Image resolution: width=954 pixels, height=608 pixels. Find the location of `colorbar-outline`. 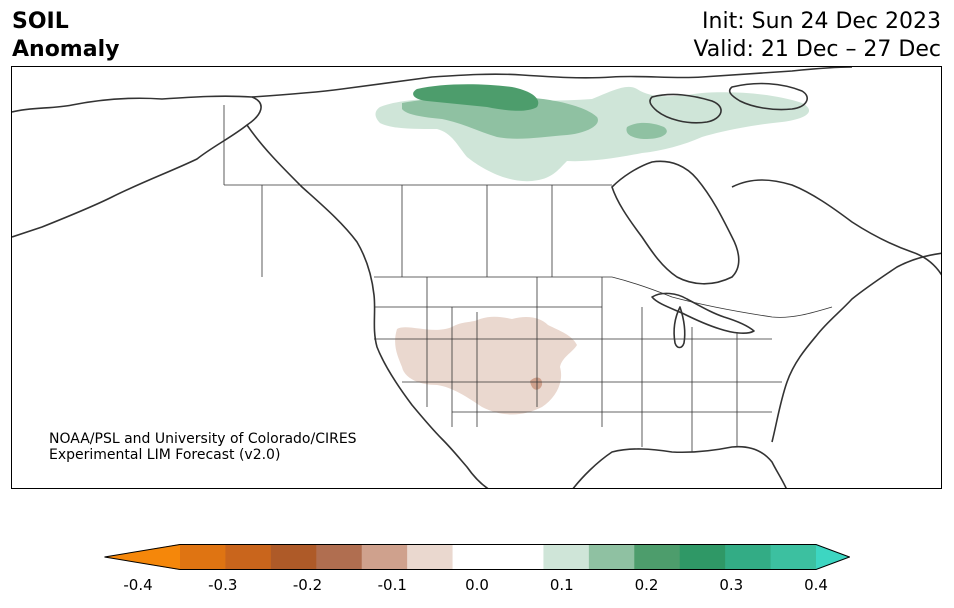

colorbar-outline is located at coordinates (477, 557).